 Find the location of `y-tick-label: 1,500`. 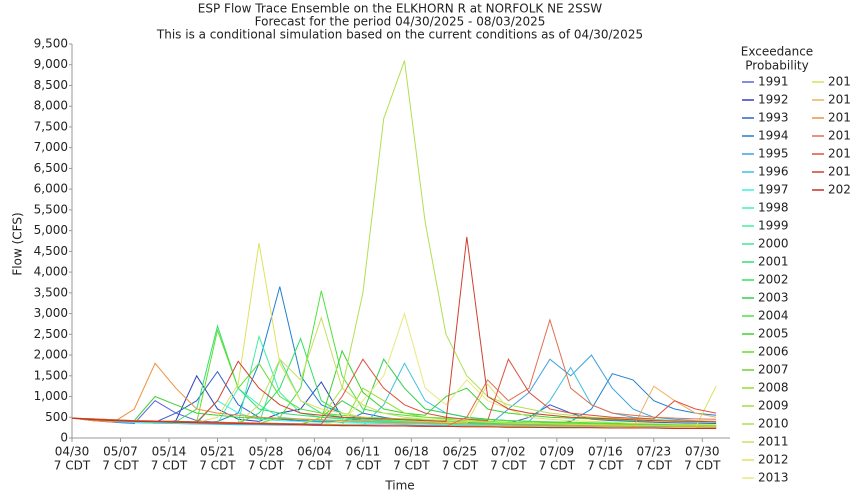

y-tick-label: 1,500 is located at coordinates (51, 375).